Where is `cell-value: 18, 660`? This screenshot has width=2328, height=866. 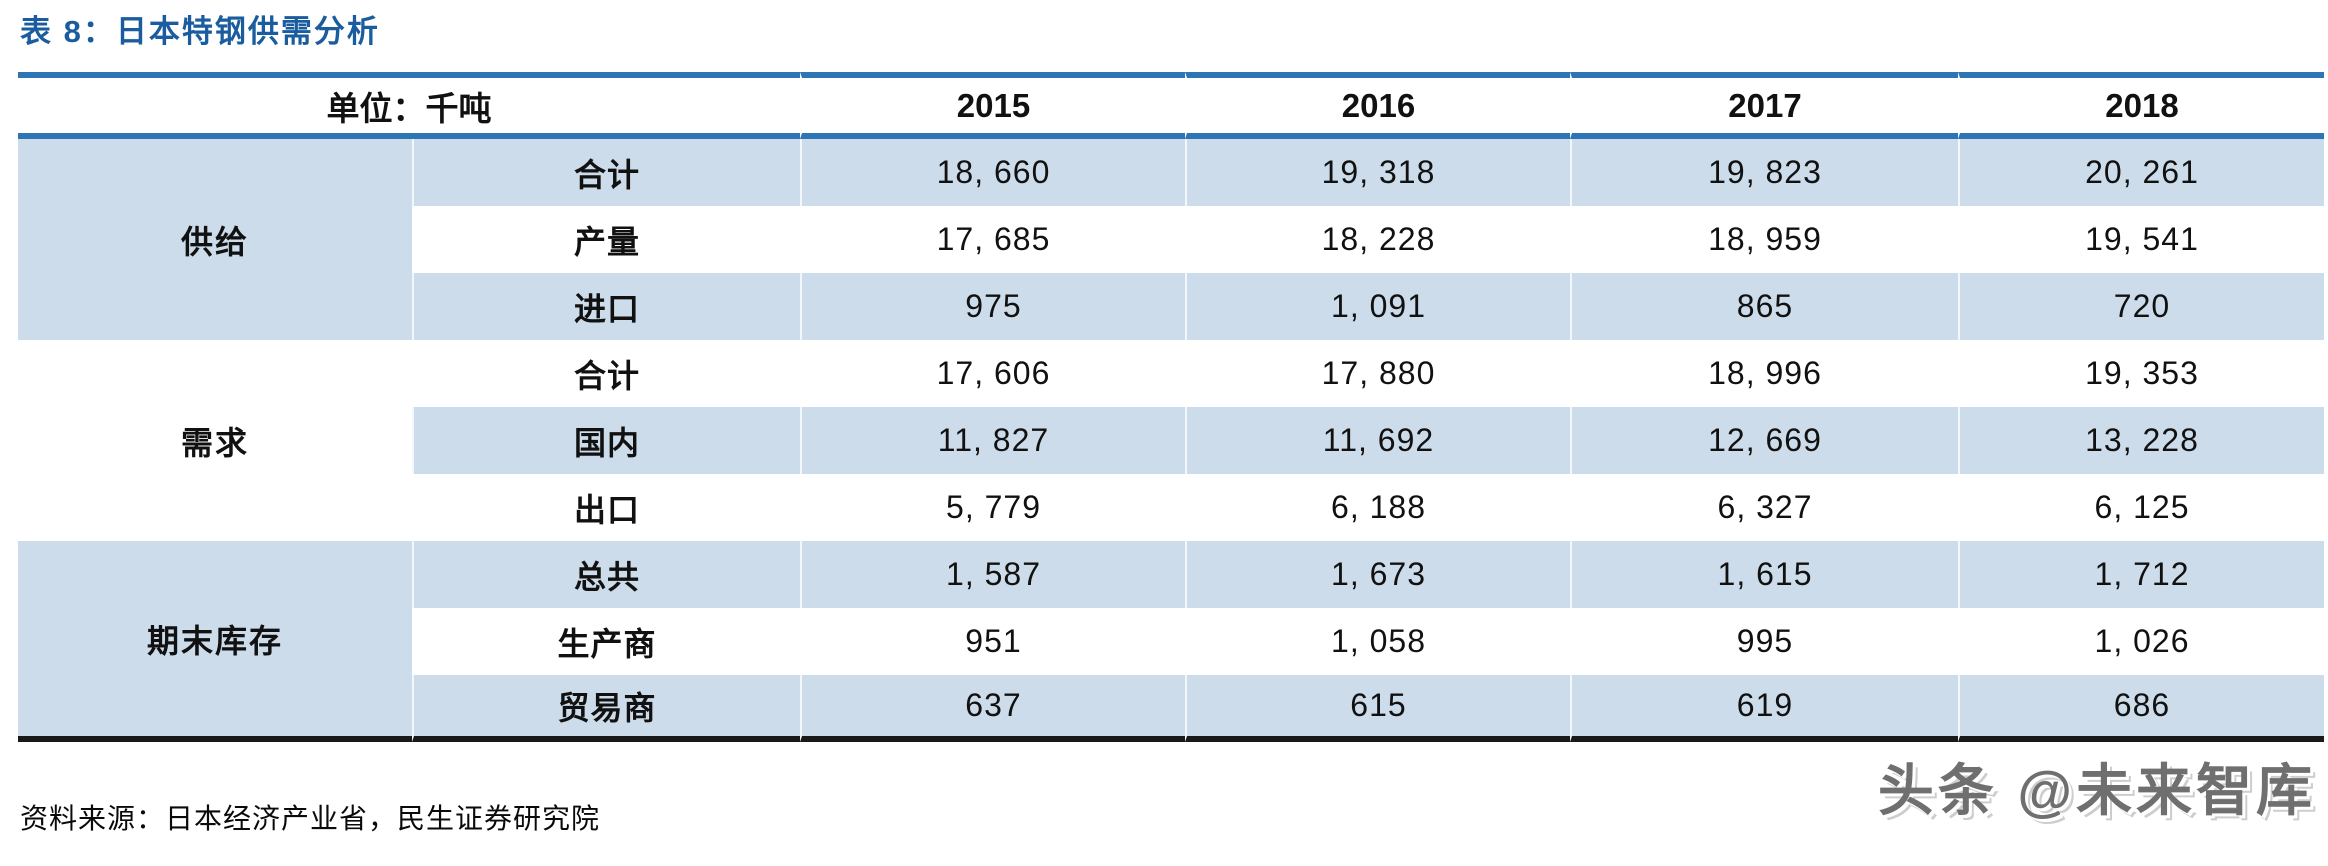
cell-value: 18, 660 is located at coordinates (992, 172).